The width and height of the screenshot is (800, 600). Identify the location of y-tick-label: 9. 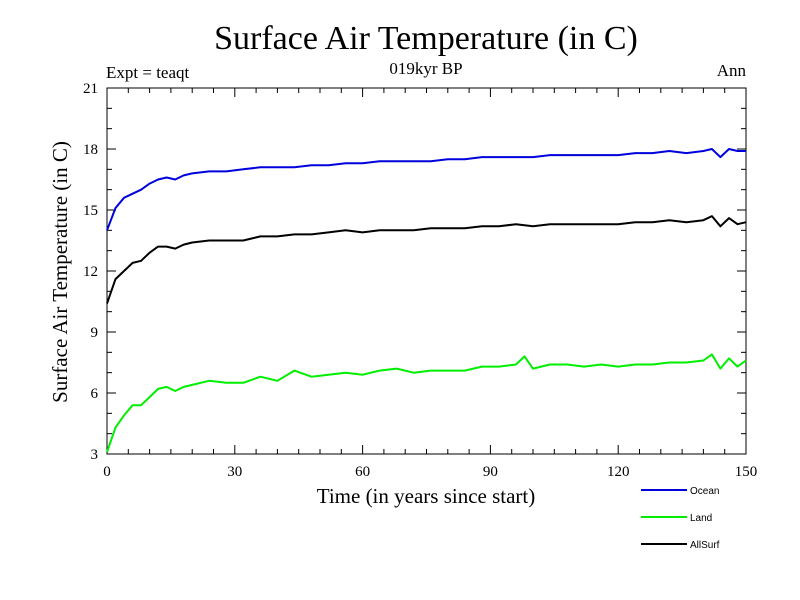
(95, 333).